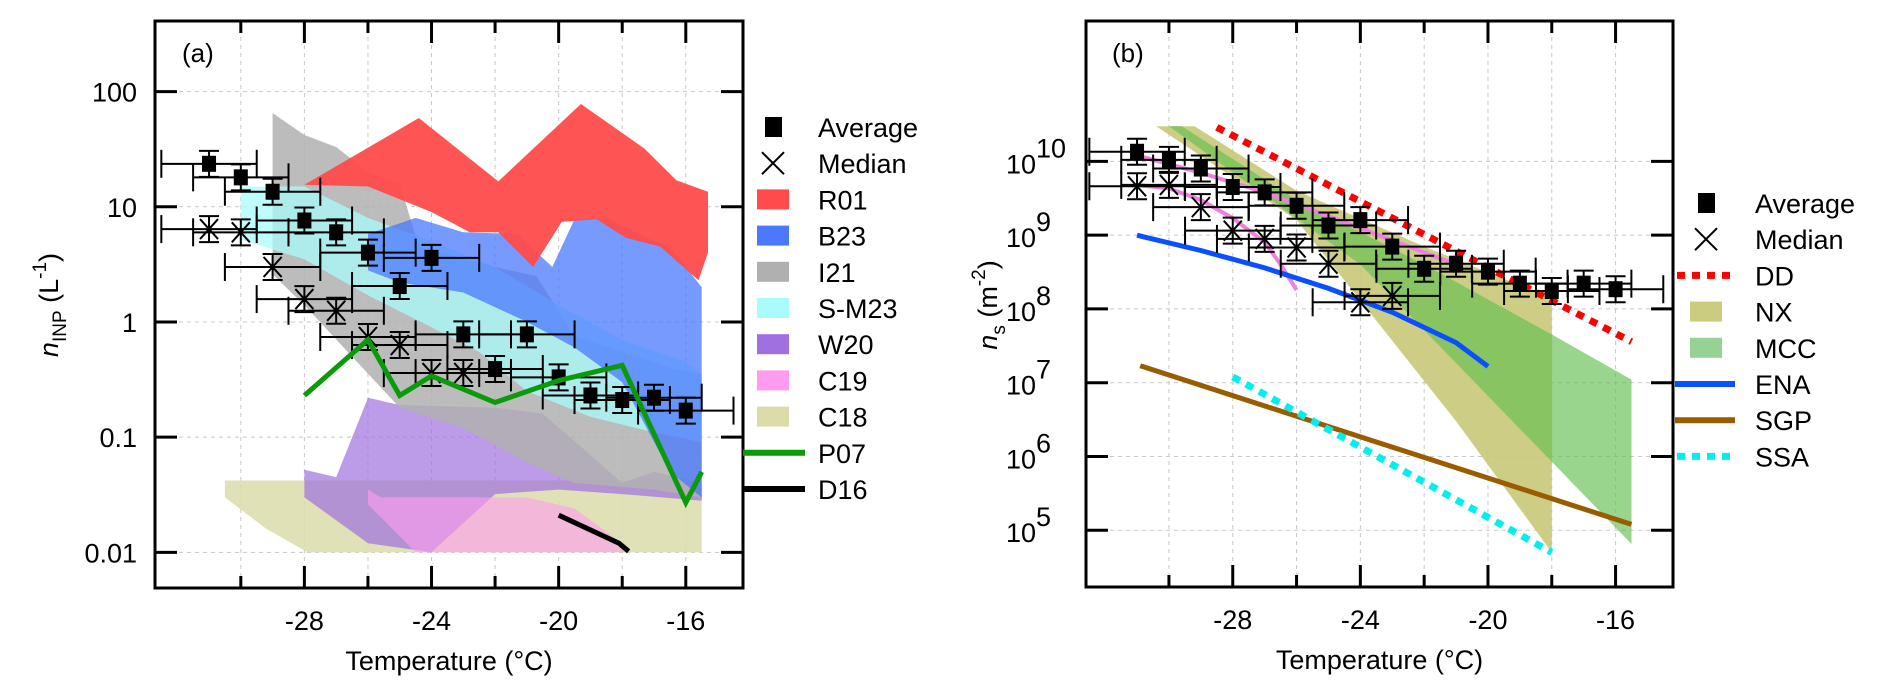 This screenshot has width=1892, height=700. Describe the element at coordinates (999, 330) in the screenshot. I see `y-axis-title-subscript: s` at that location.